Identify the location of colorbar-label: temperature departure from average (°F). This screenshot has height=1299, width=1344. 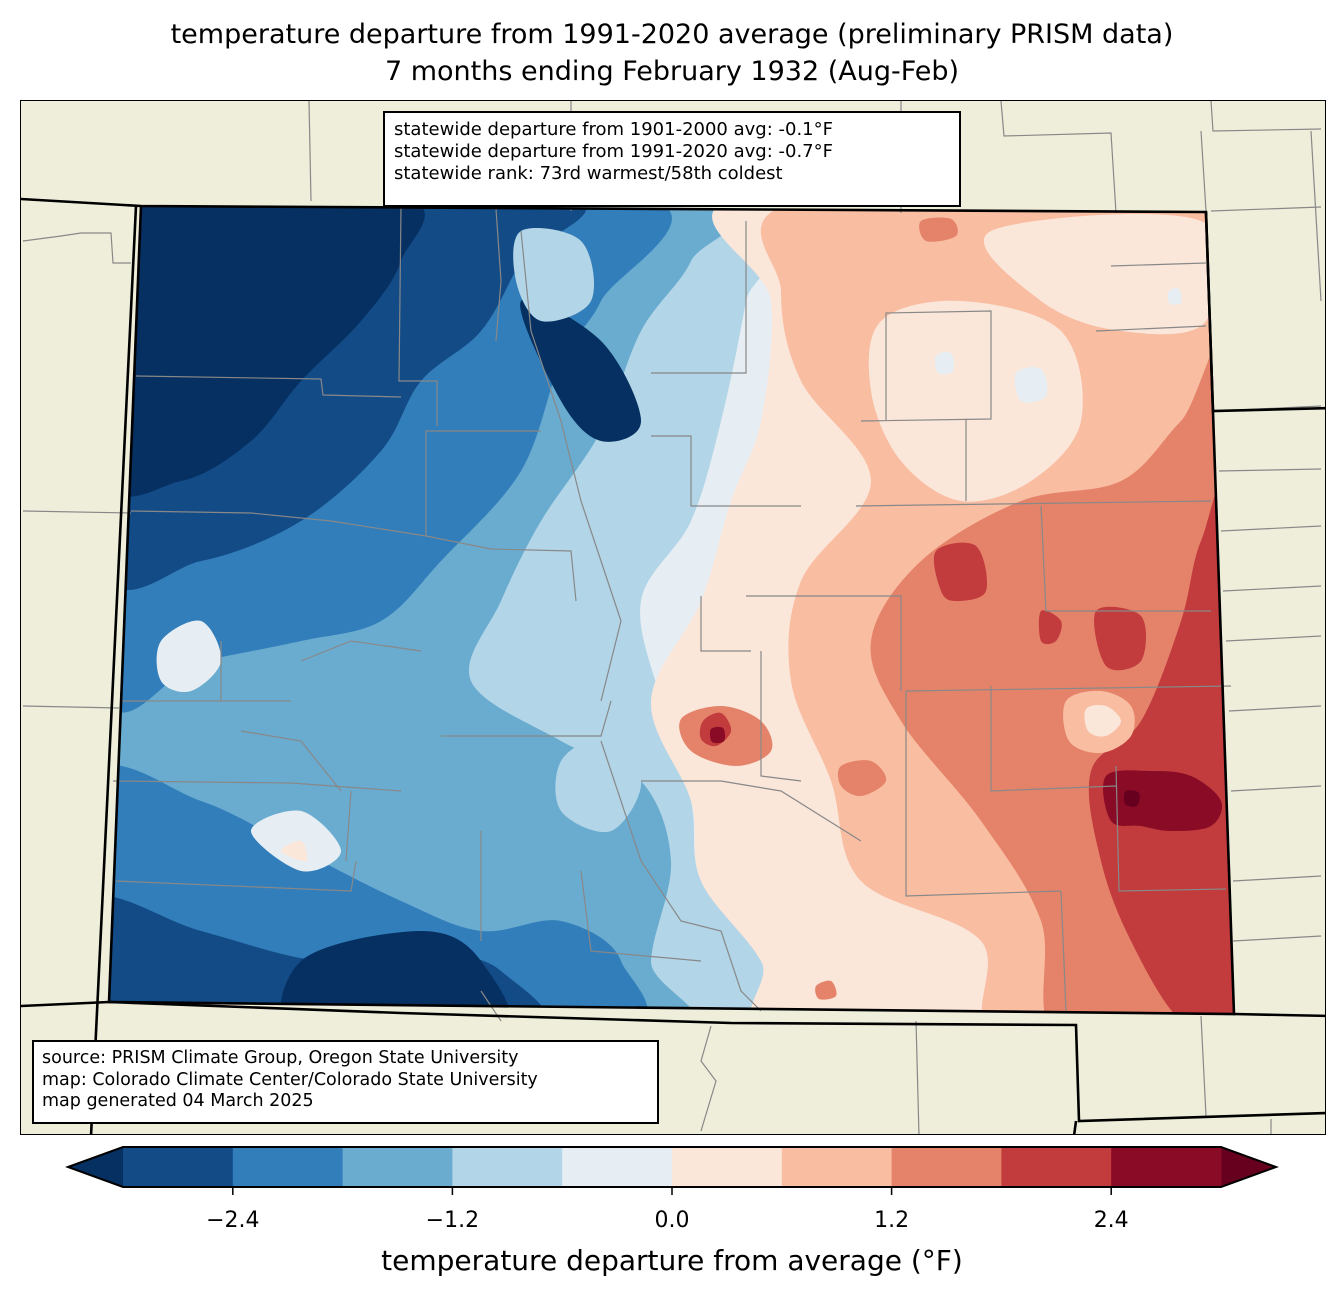
(672, 1260).